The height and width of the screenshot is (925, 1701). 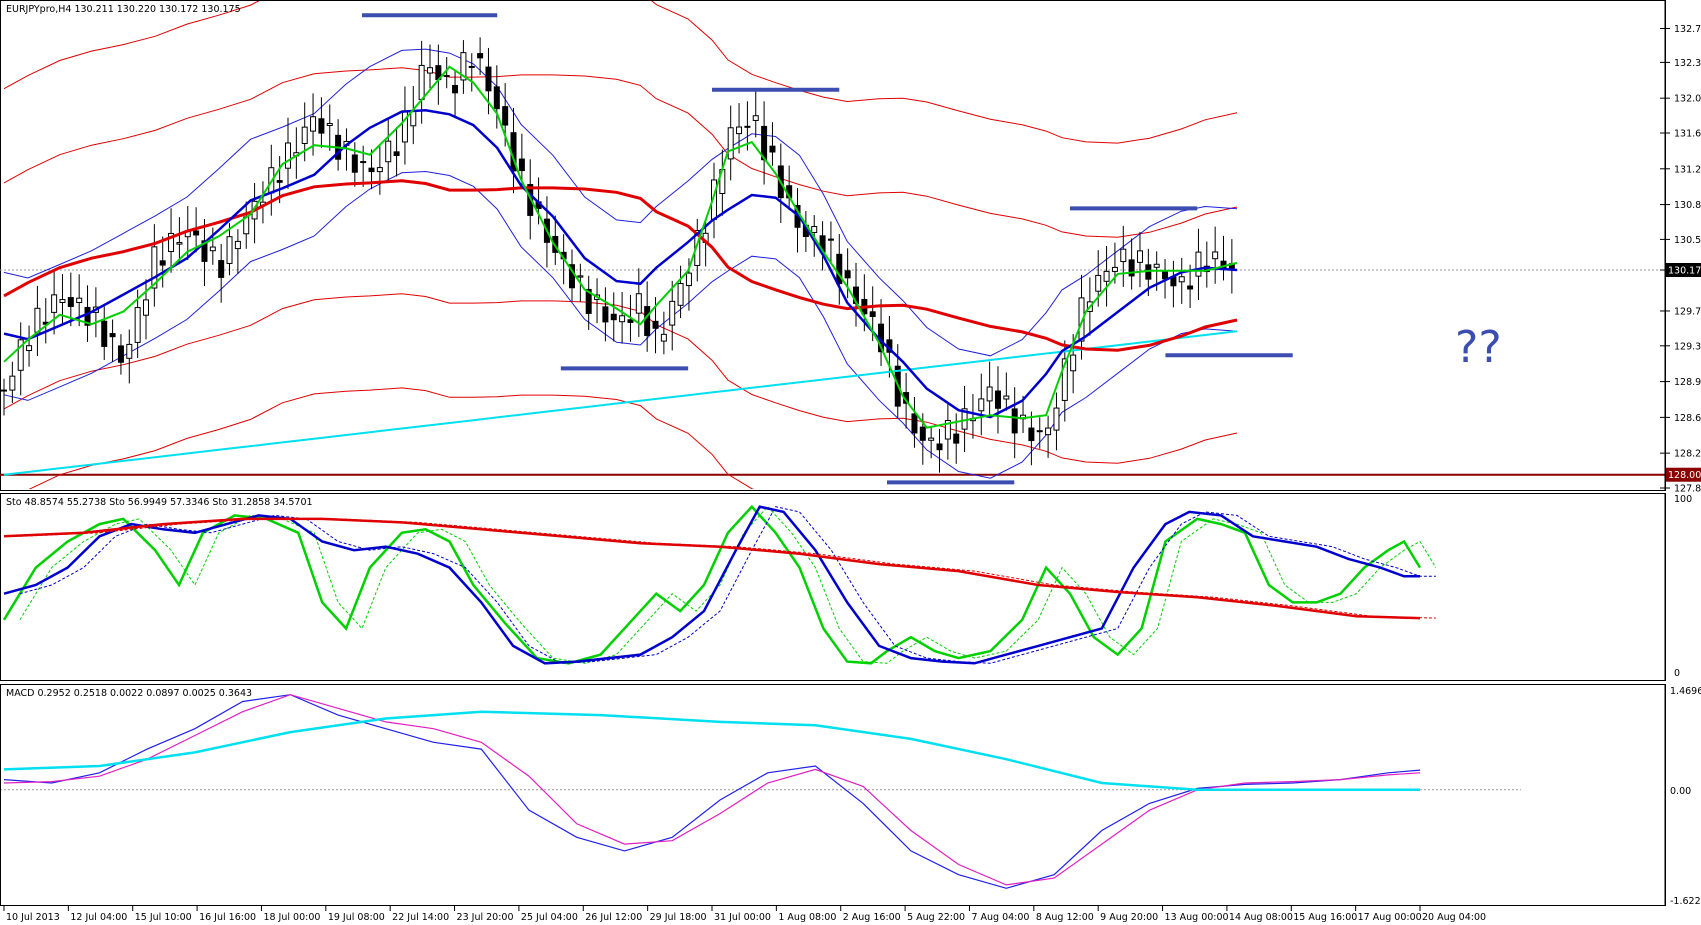 What do you see at coordinates (1683, 270) in the screenshot?
I see `current-price-box` at bounding box center [1683, 270].